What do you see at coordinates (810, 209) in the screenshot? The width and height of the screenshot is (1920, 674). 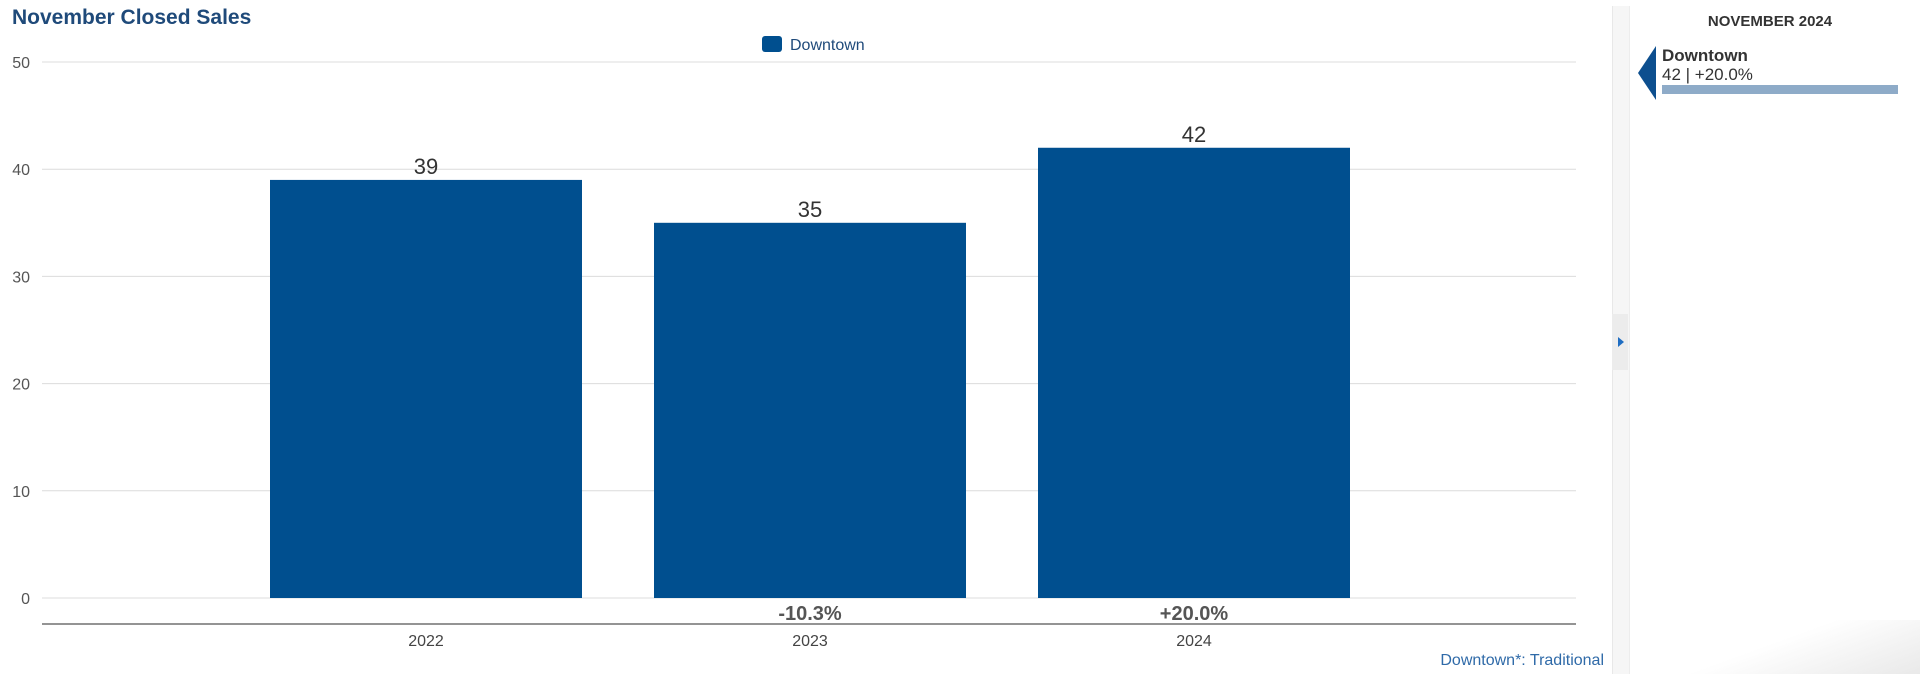 I see `bar-value-label: 35` at bounding box center [810, 209].